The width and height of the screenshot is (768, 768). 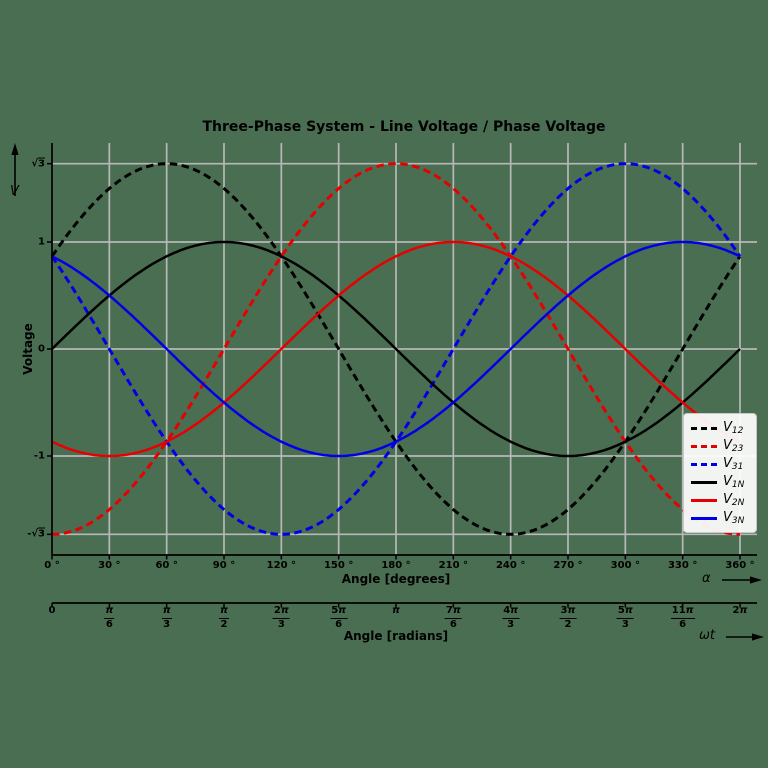 What do you see at coordinates (682, 565) in the screenshot?
I see `x-tick-label-deg: 330 °` at bounding box center [682, 565].